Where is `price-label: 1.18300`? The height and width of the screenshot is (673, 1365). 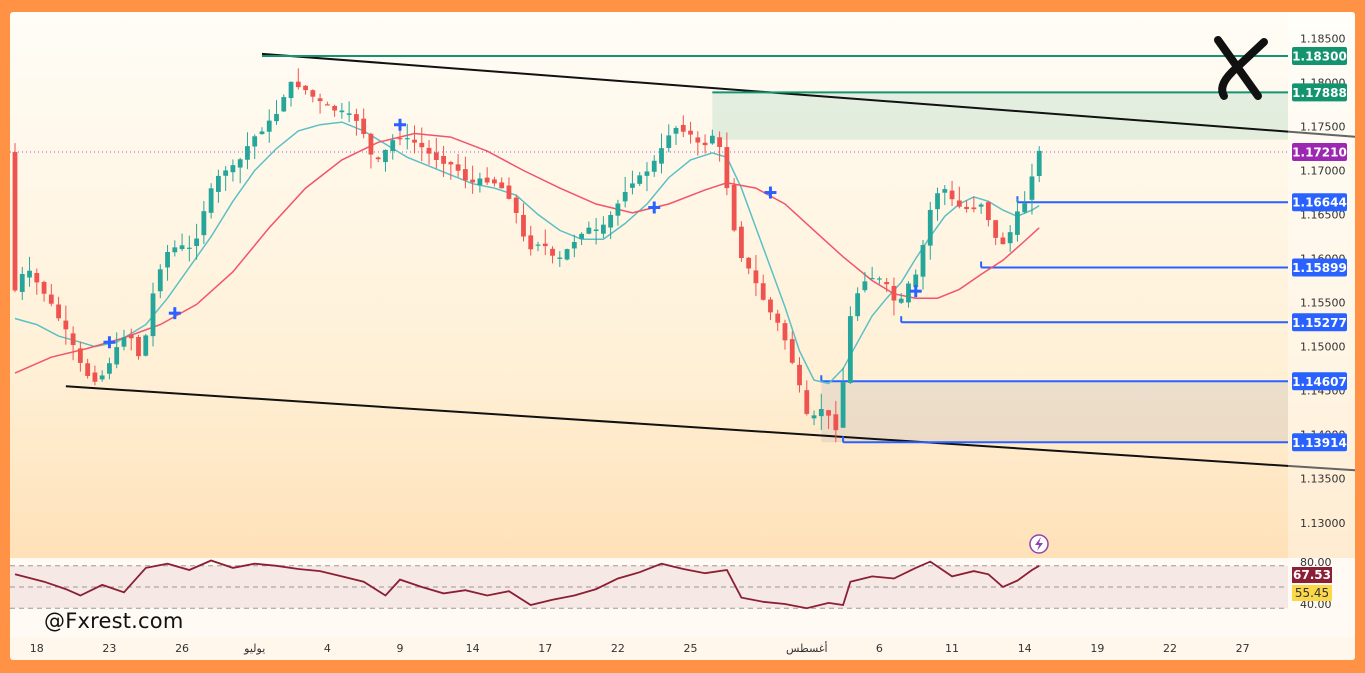
price-label: 1.18300 is located at coordinates (1319, 56).